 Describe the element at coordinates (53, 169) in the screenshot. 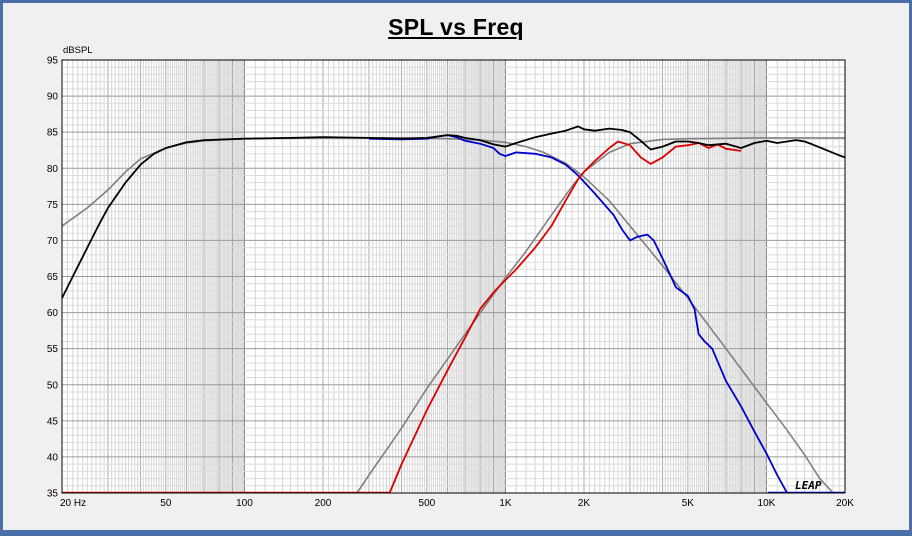

I see `y-tick-label: 80` at that location.